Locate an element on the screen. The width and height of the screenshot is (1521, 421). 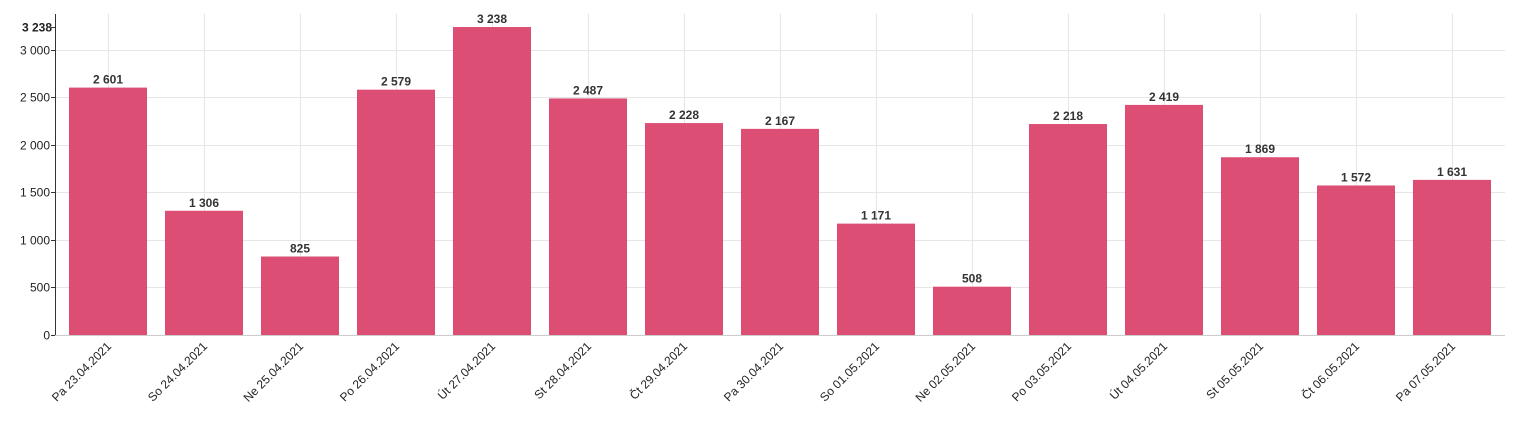
x-tick-label: Pa 07.05.2021 is located at coordinates (1425, 371).